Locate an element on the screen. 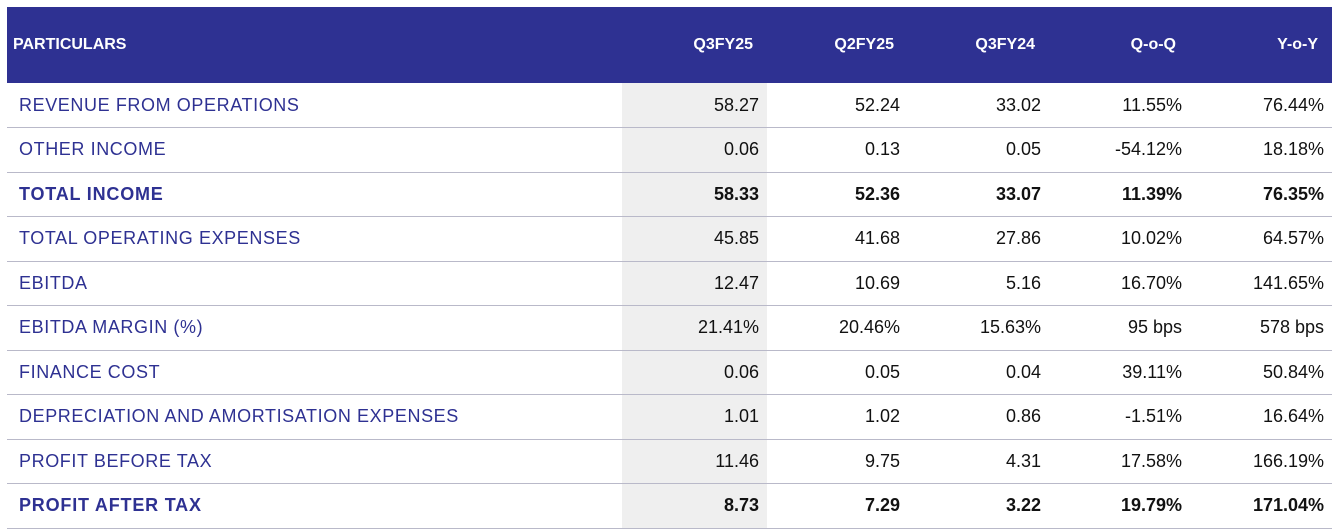  cell-qoq: 19.79% is located at coordinates (1119, 506).